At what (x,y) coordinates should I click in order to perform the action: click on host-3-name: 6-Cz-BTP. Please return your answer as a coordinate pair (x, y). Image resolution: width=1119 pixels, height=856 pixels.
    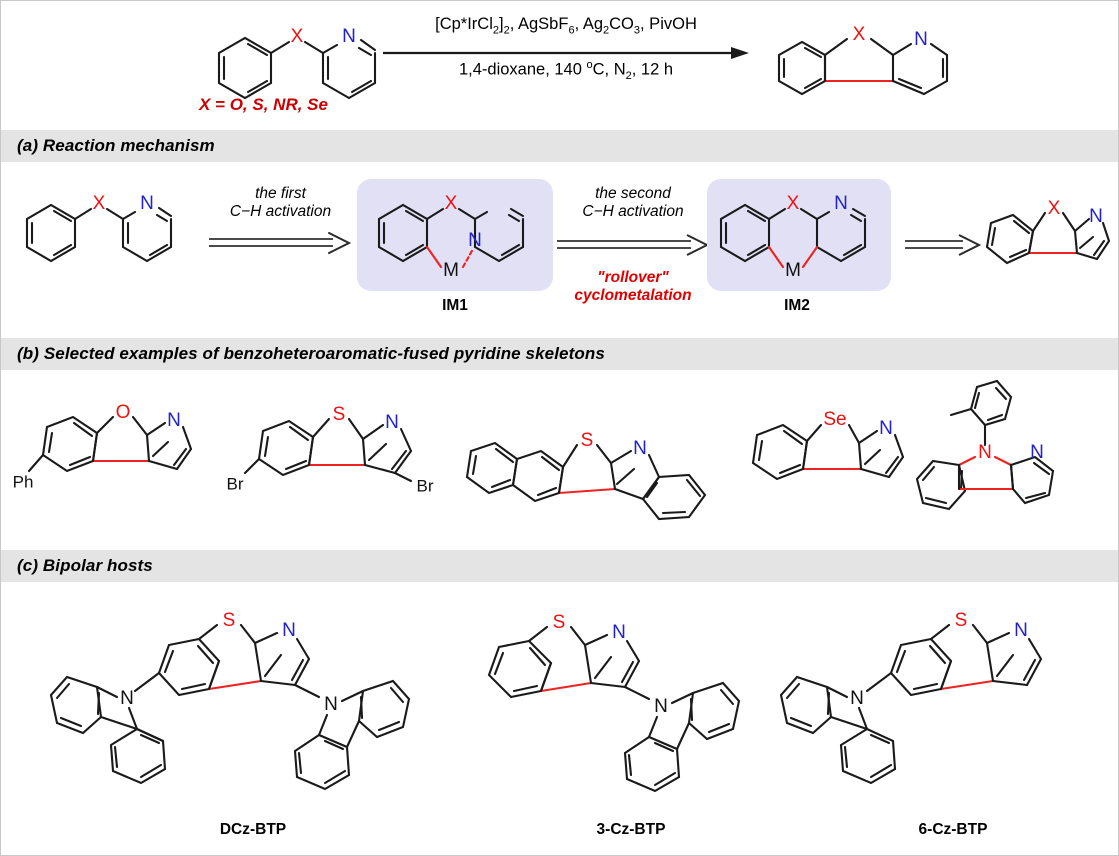
    Looking at the image, I should click on (953, 829).